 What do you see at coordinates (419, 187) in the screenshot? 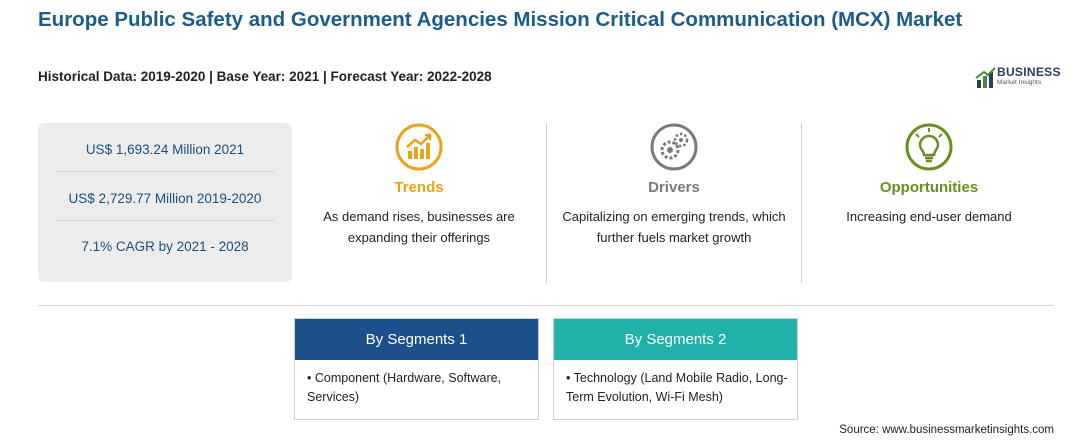
I see `trends-heading: Trends` at bounding box center [419, 187].